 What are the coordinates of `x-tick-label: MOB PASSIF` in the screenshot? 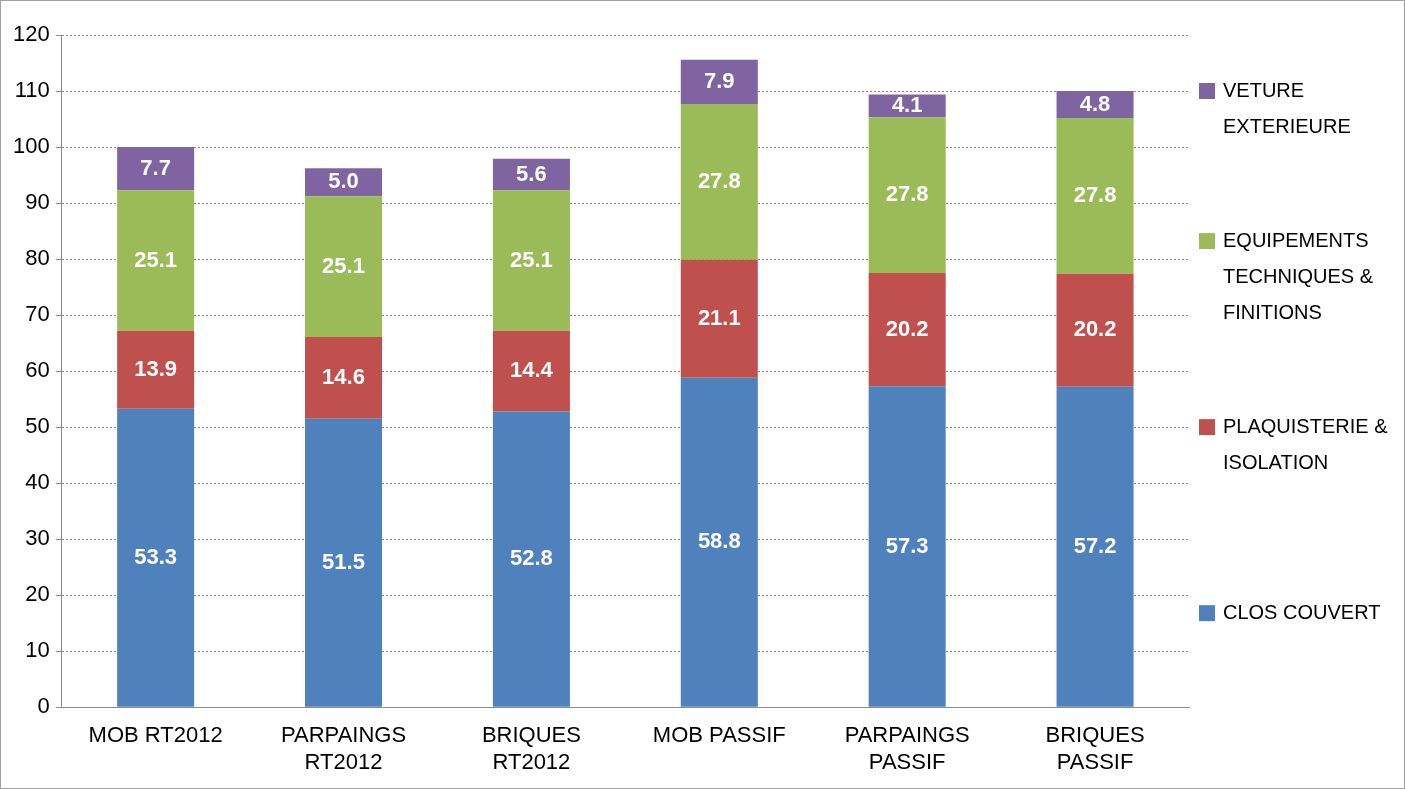 It's located at (719, 735).